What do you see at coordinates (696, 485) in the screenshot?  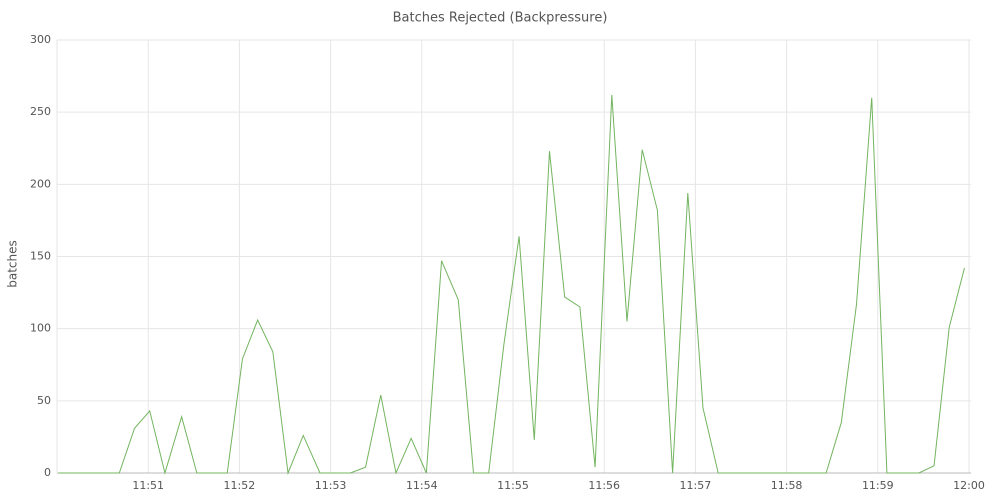 I see `x-tick-label: 11:57` at bounding box center [696, 485].